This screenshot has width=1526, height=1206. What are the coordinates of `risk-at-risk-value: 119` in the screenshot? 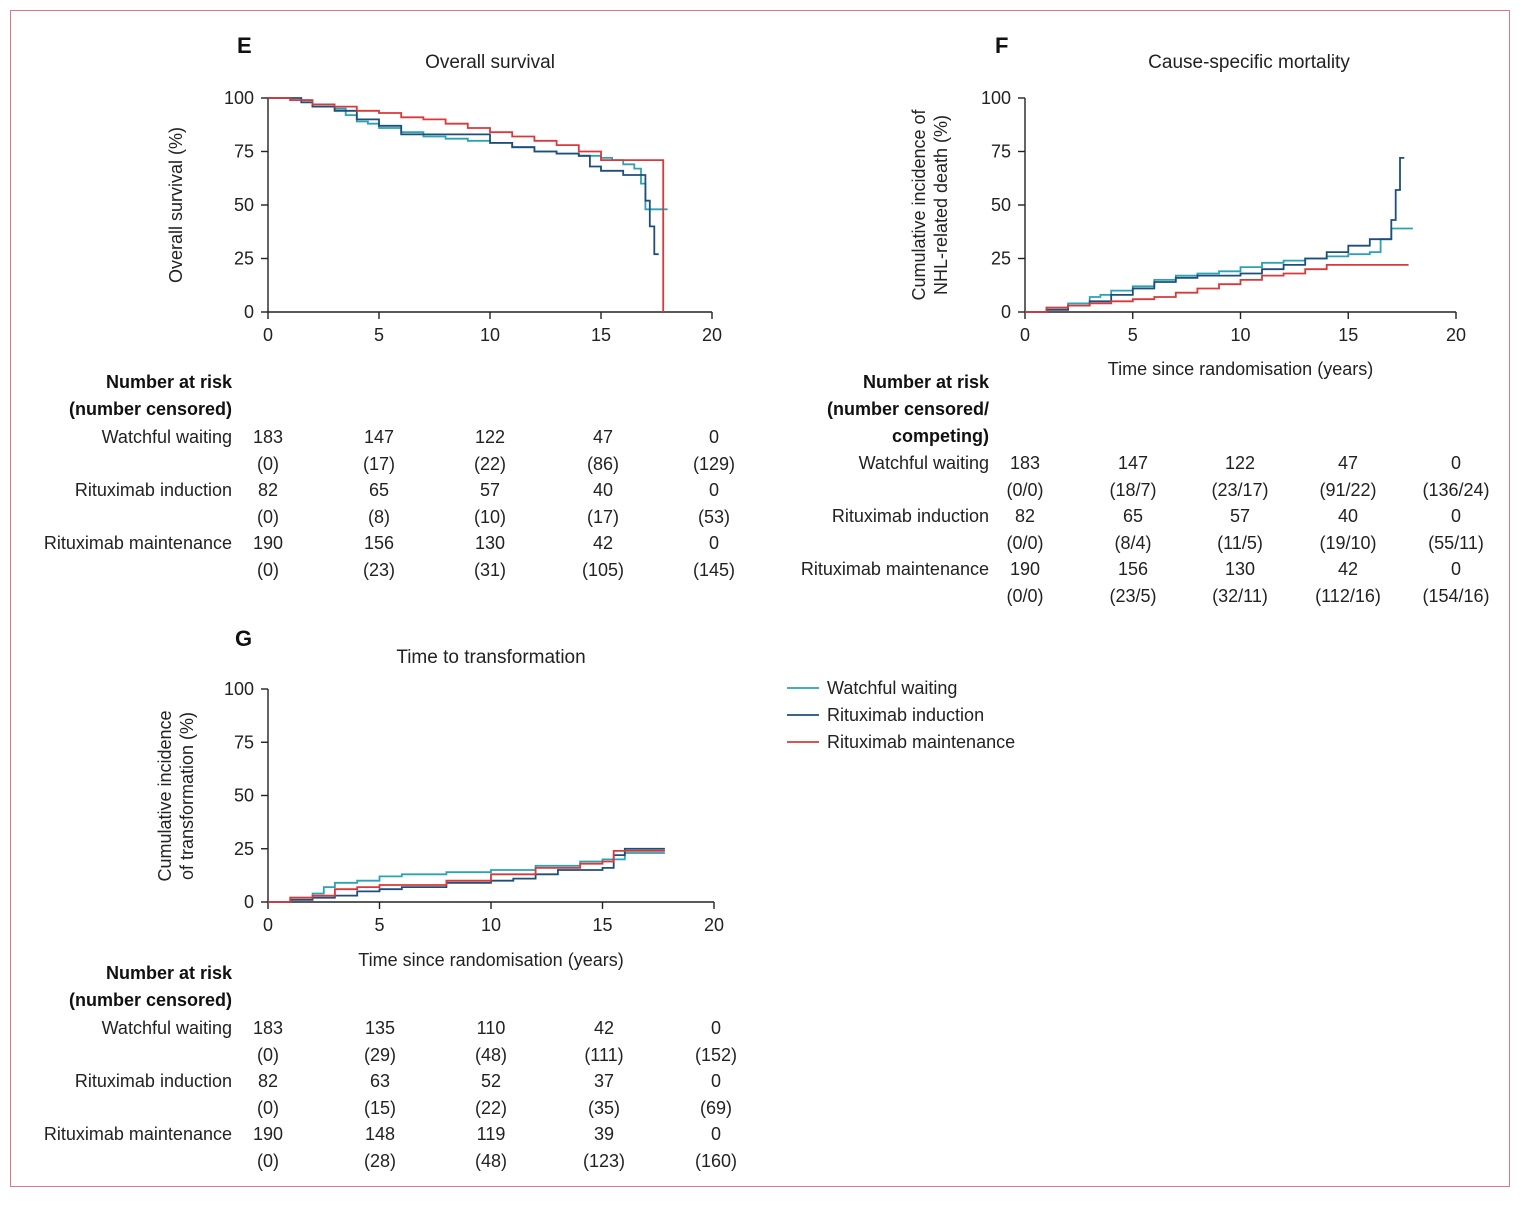 It's located at (491, 1134).